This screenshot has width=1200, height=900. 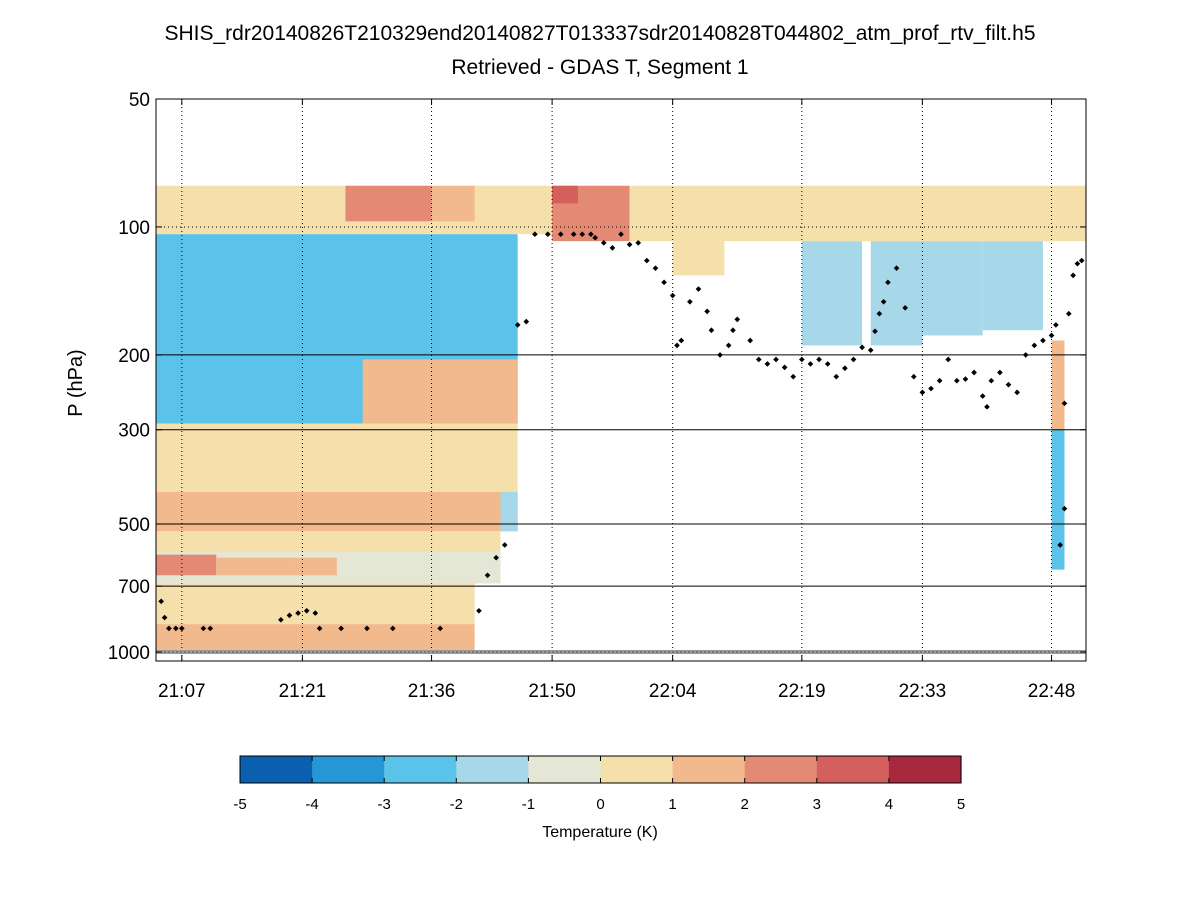 What do you see at coordinates (802, 691) in the screenshot?
I see `x-tick-label: 22:19` at bounding box center [802, 691].